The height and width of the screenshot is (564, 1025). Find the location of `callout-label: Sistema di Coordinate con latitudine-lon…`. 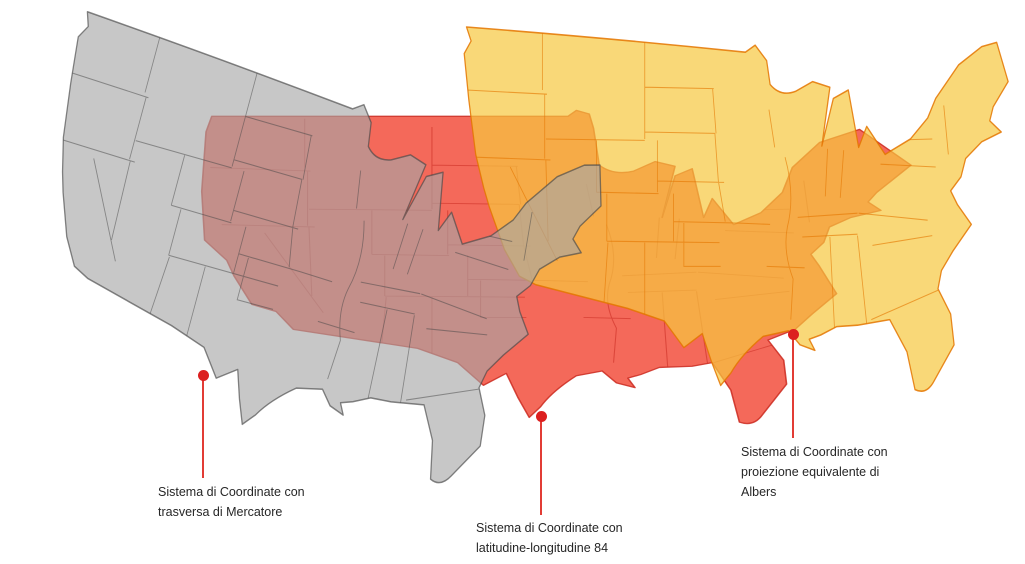

callout-label: Sistema di Coordinate con latitudine-lon… is located at coordinates (549, 538).